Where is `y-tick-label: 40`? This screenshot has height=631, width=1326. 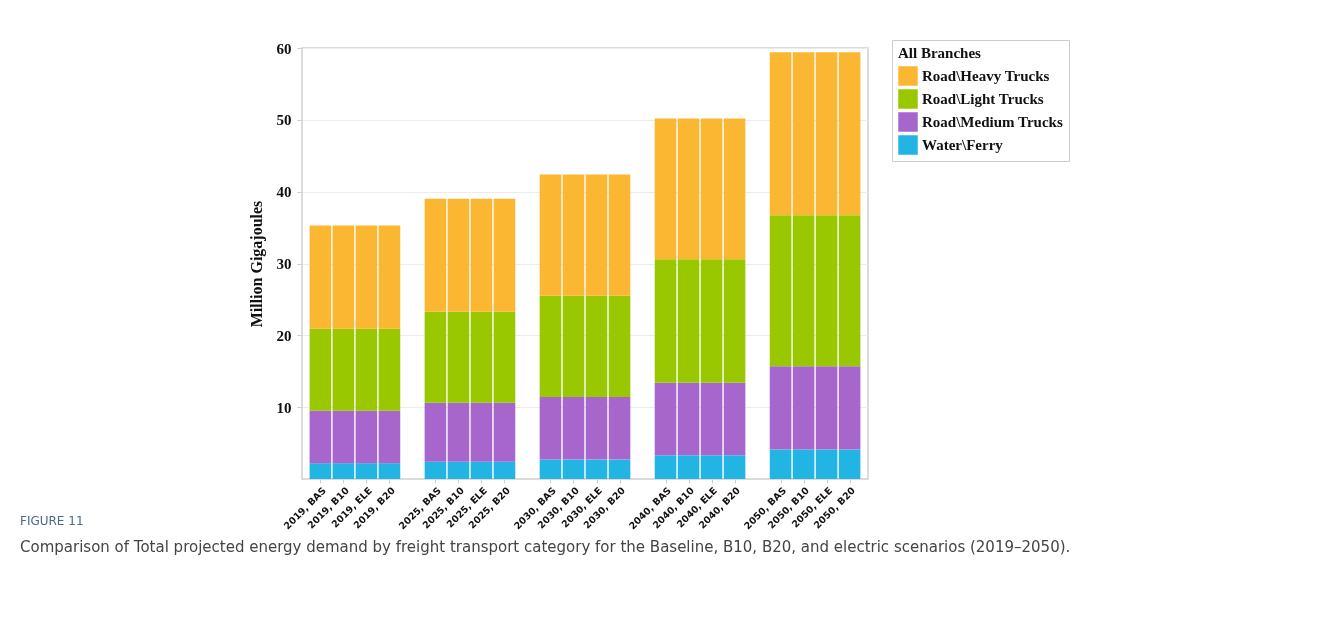 y-tick-label: 40 is located at coordinates (284, 192).